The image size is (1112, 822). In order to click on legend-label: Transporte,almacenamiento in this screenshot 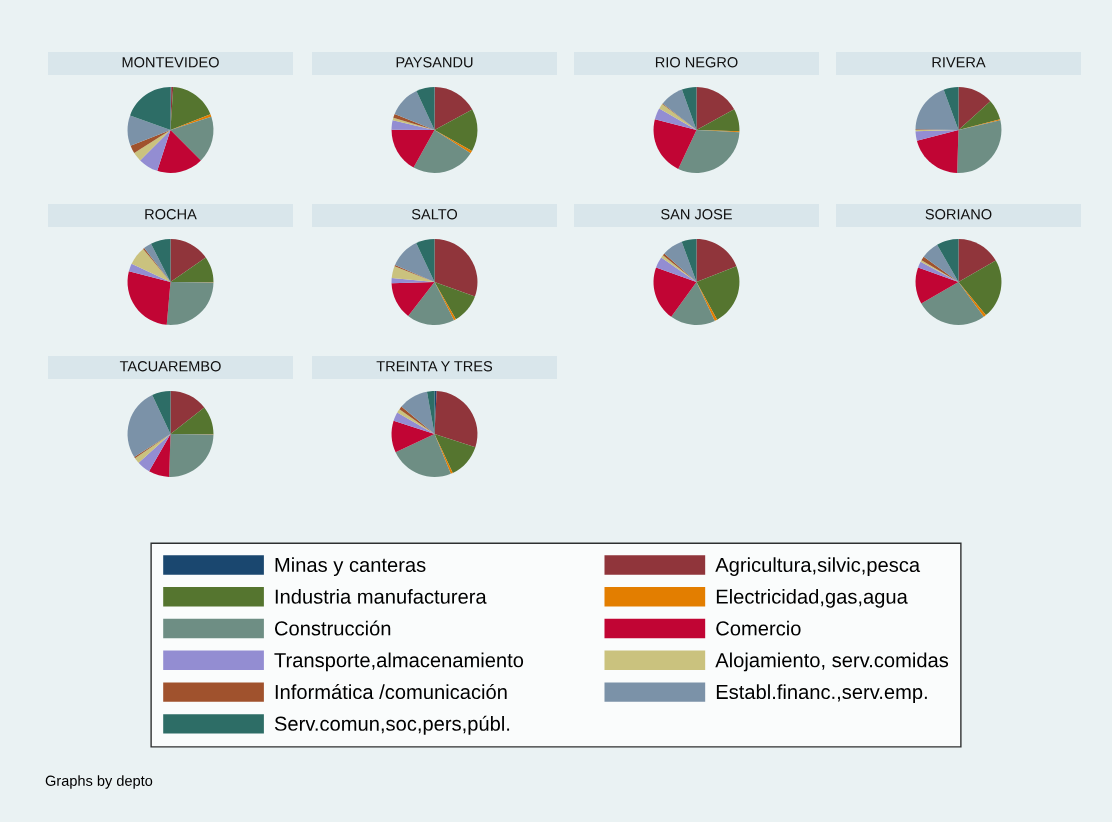, I will do `click(399, 662)`.